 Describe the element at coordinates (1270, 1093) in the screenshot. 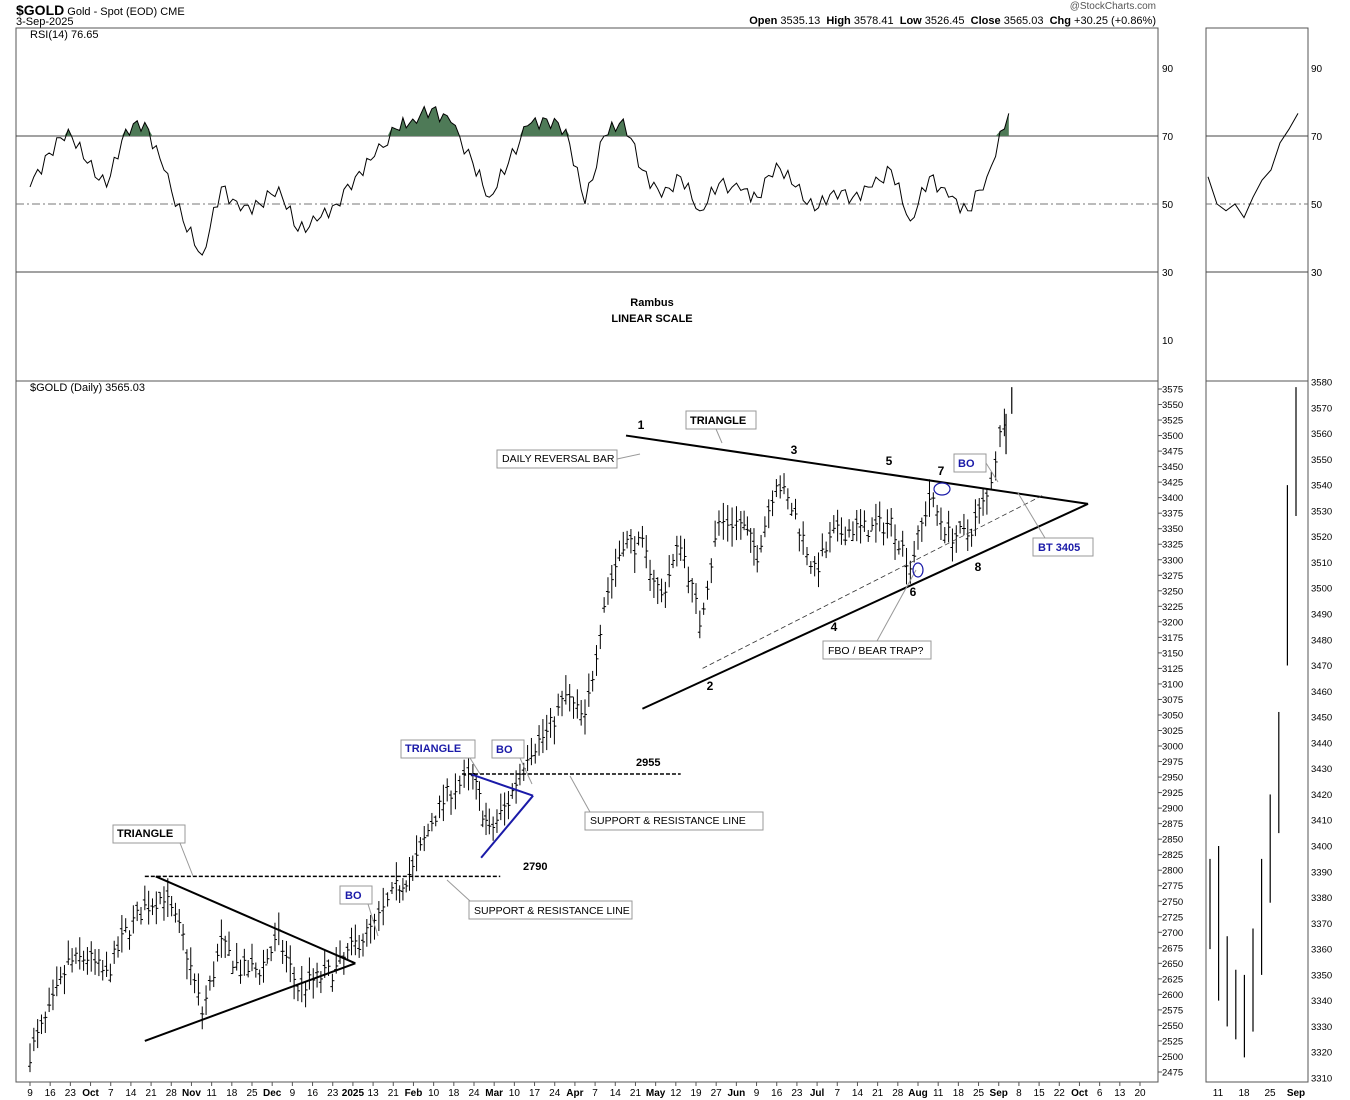

I see `side-x-label-2: 25` at that location.